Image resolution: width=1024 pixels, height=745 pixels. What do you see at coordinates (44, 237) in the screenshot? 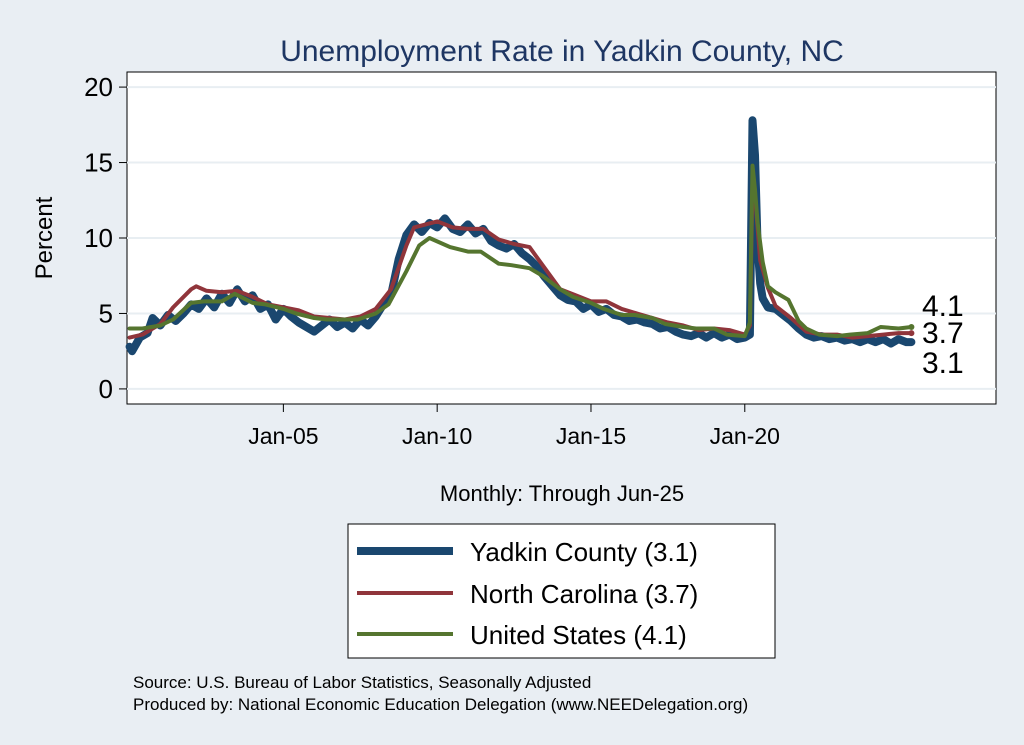
I see `y-axis-label: Percent` at bounding box center [44, 237].